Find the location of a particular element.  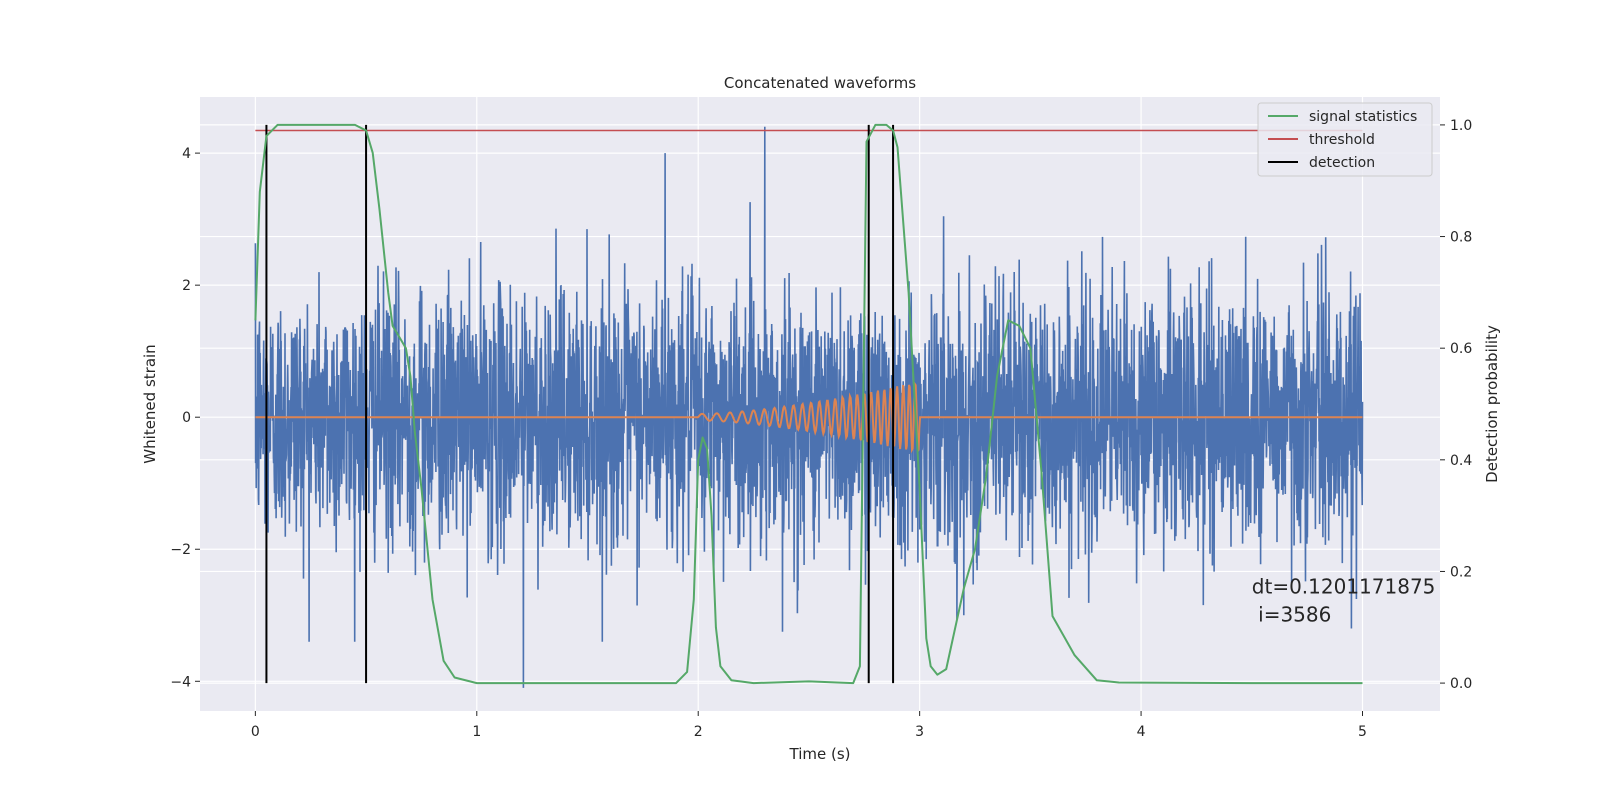

y-axis-label-right: Detection probability is located at coordinates (1492, 404).